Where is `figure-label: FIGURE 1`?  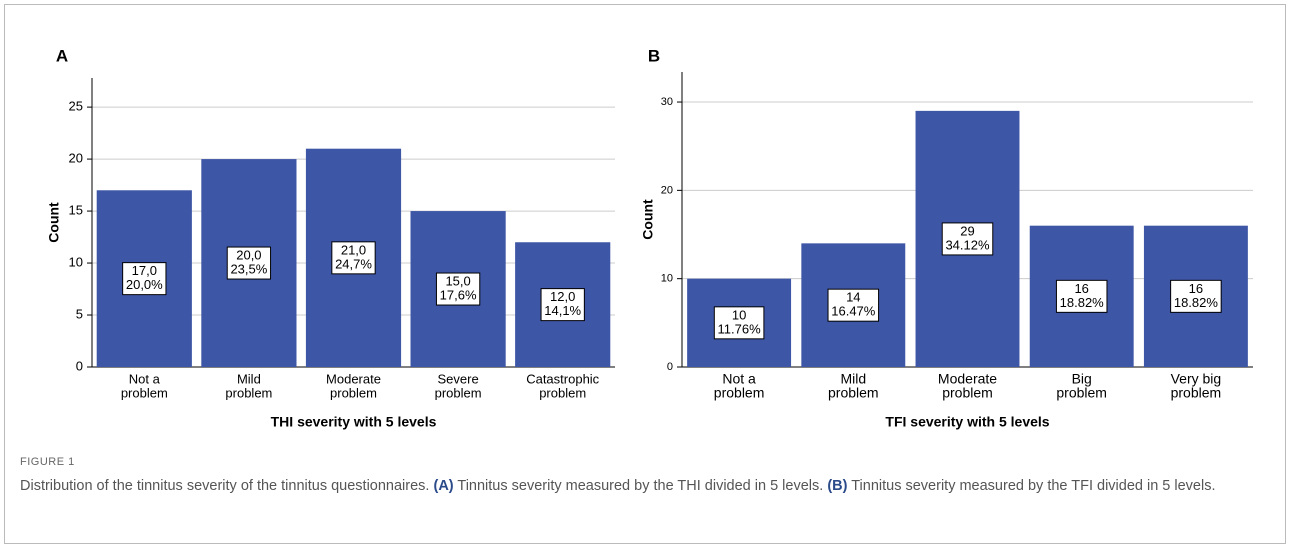 figure-label: FIGURE 1 is located at coordinates (47, 462).